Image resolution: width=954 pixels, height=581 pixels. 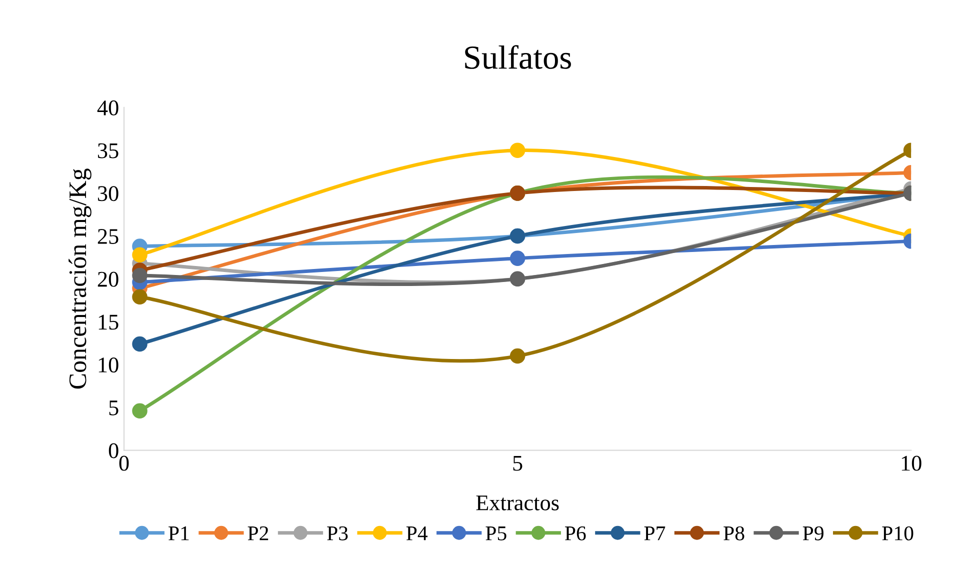 What do you see at coordinates (113, 408) in the screenshot?
I see `y-tick-label: 5` at bounding box center [113, 408].